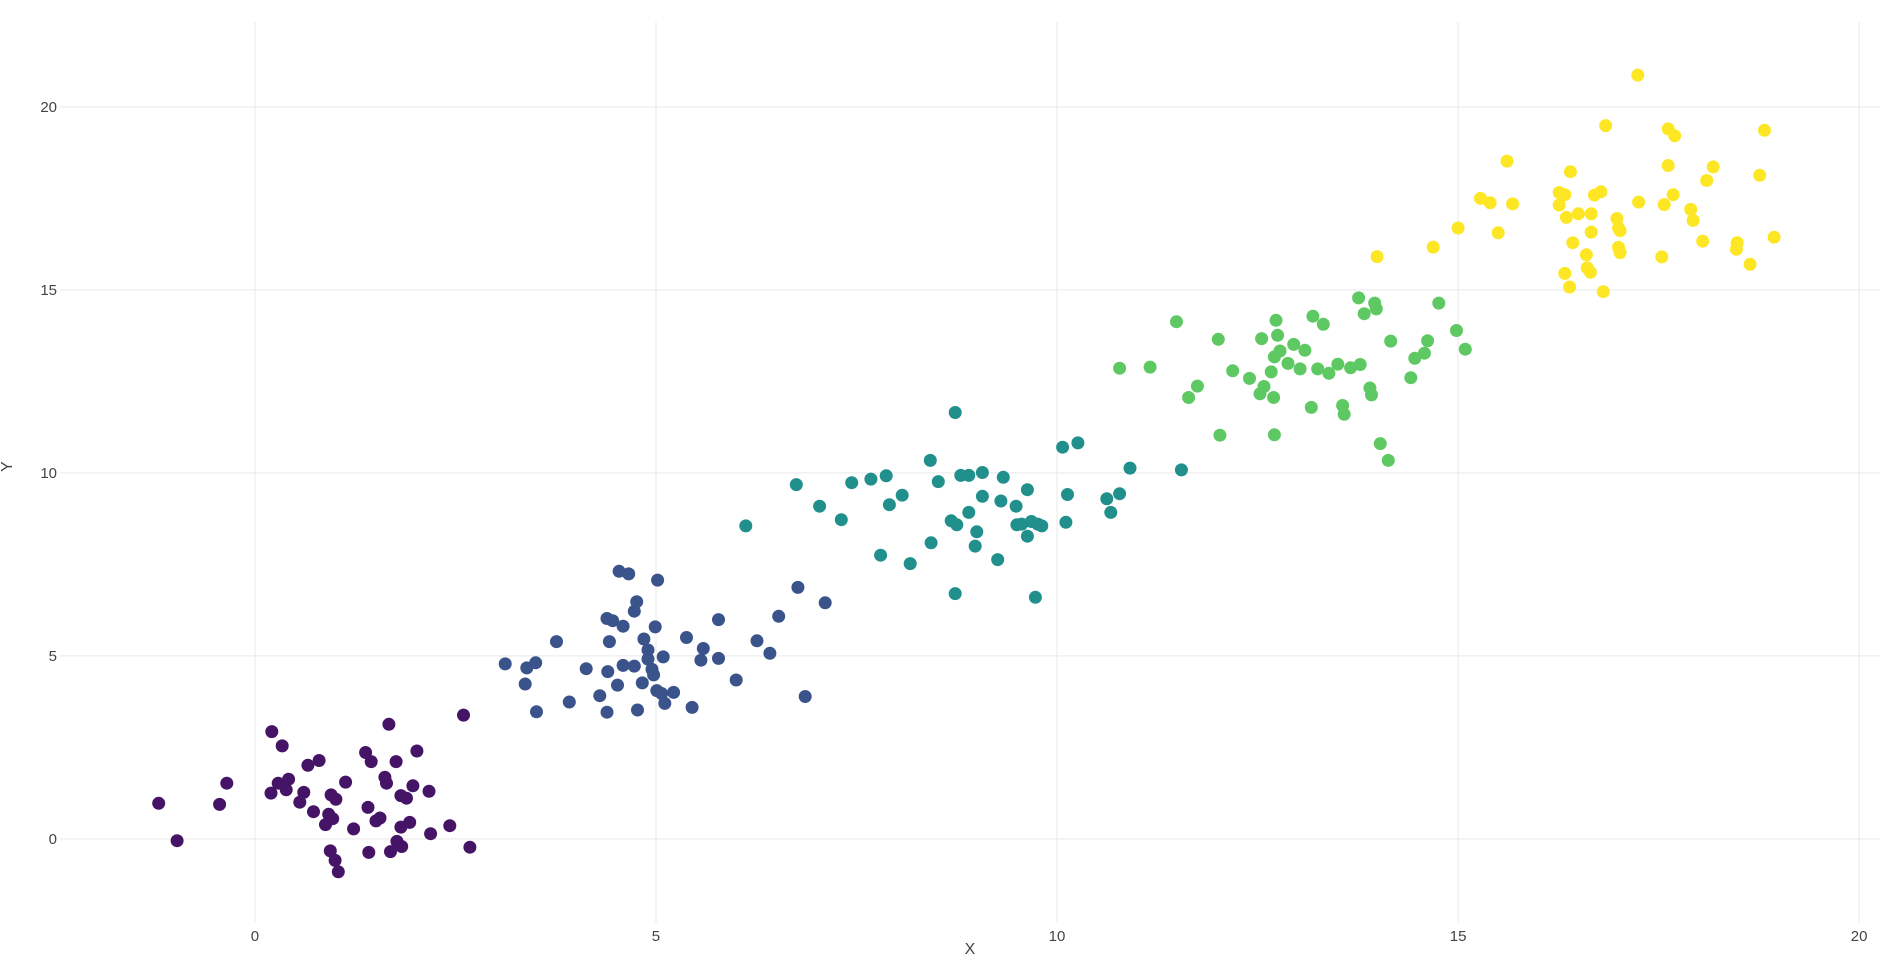  I want to click on series-cluster-green, so click(1292, 379).